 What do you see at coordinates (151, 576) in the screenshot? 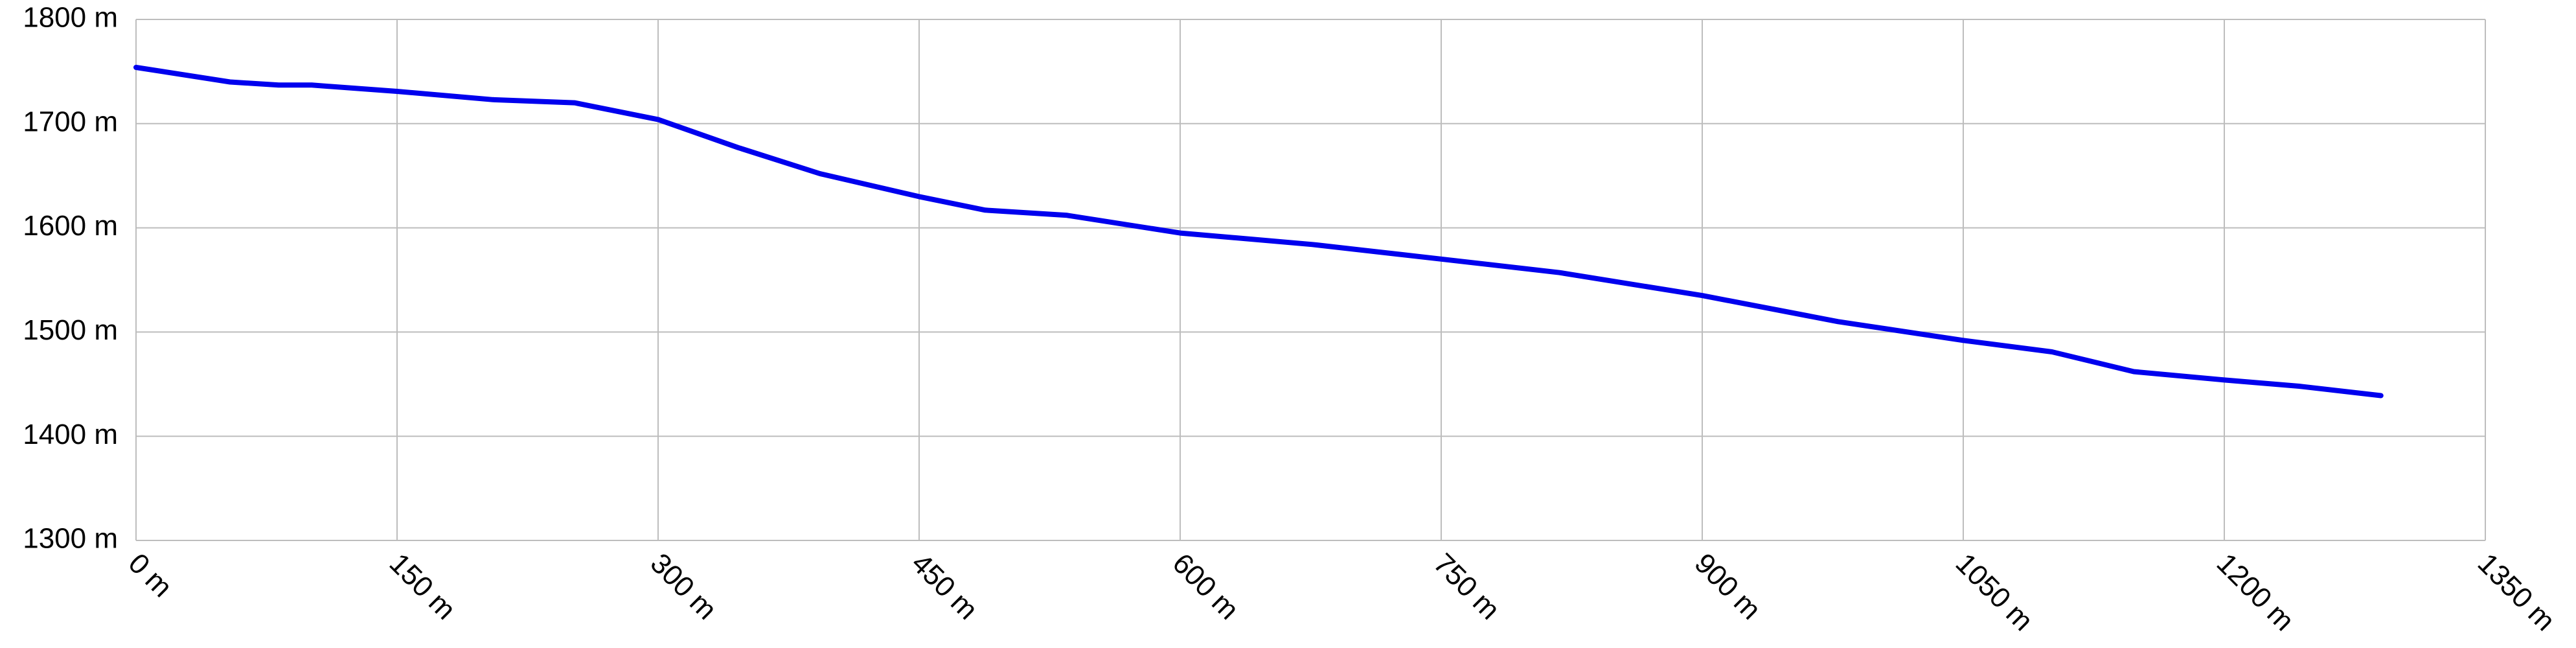
I see `x-tick-label: 0 m` at bounding box center [151, 576].